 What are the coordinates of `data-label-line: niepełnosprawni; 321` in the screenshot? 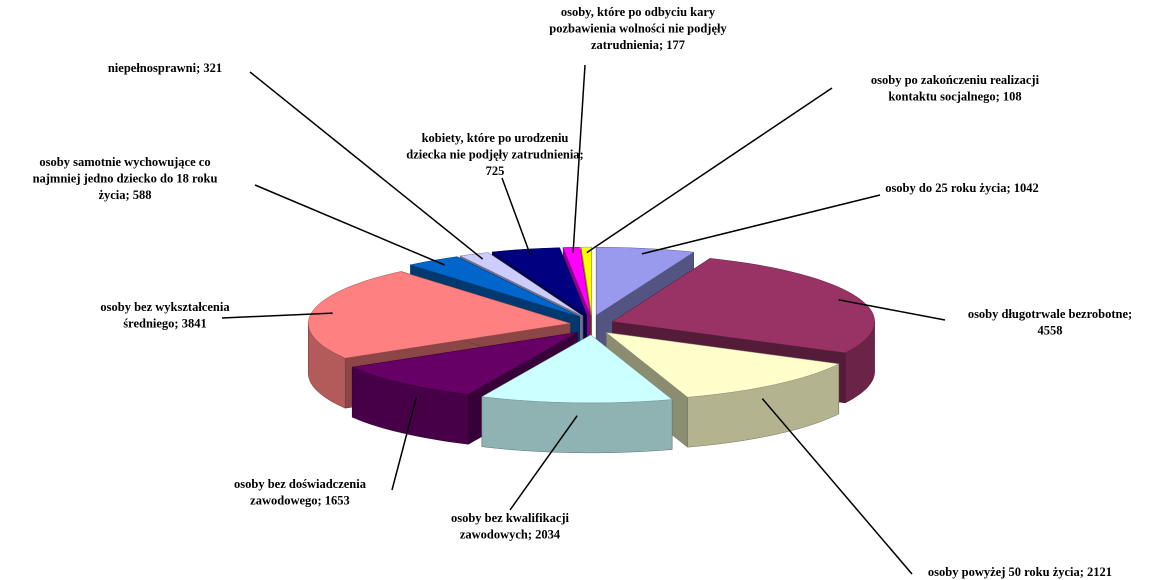 It's located at (165, 68).